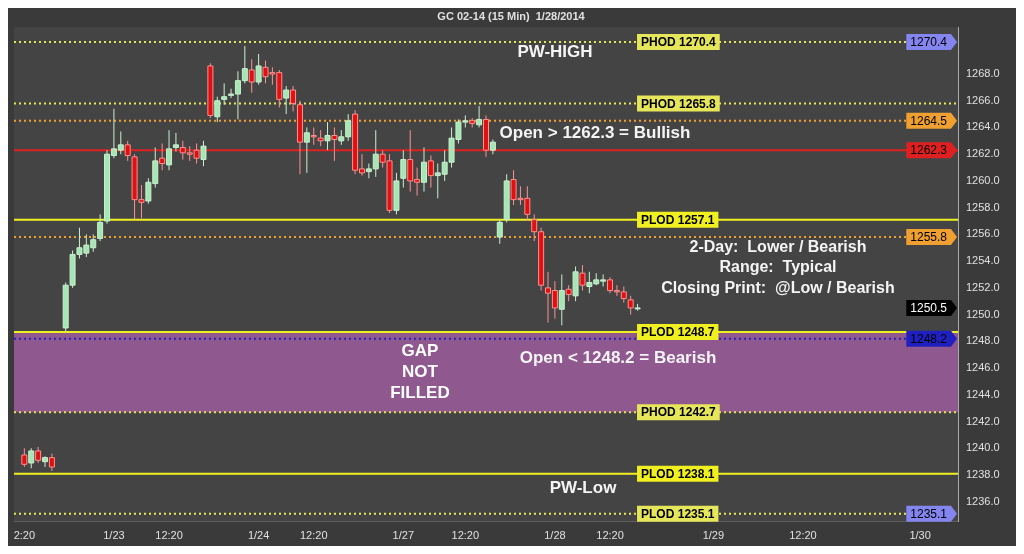 This screenshot has height=554, width=1024. What do you see at coordinates (511, 15) in the screenshot?
I see `chart-title: GC 02-14 (15 Min) 1/28/2014` at bounding box center [511, 15].